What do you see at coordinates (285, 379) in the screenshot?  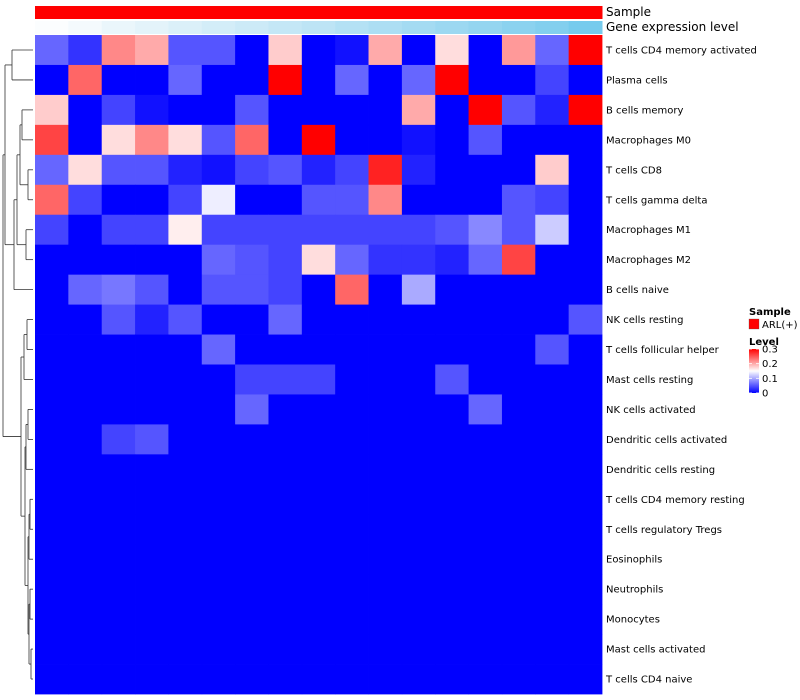 I see `heatmap-cell-r11-c7` at bounding box center [285, 379].